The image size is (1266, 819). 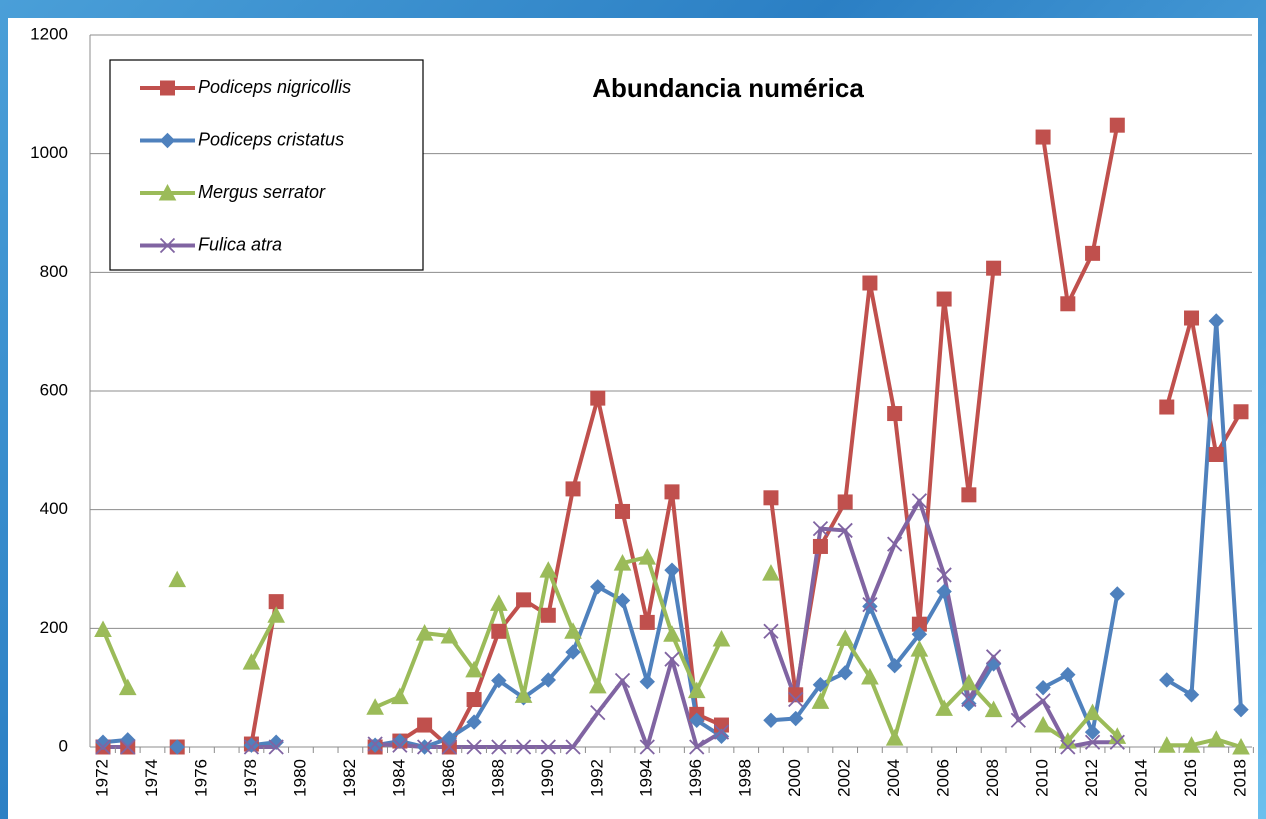 What do you see at coordinates (63, 745) in the screenshot?
I see `y-tick-label: 0` at bounding box center [63, 745].